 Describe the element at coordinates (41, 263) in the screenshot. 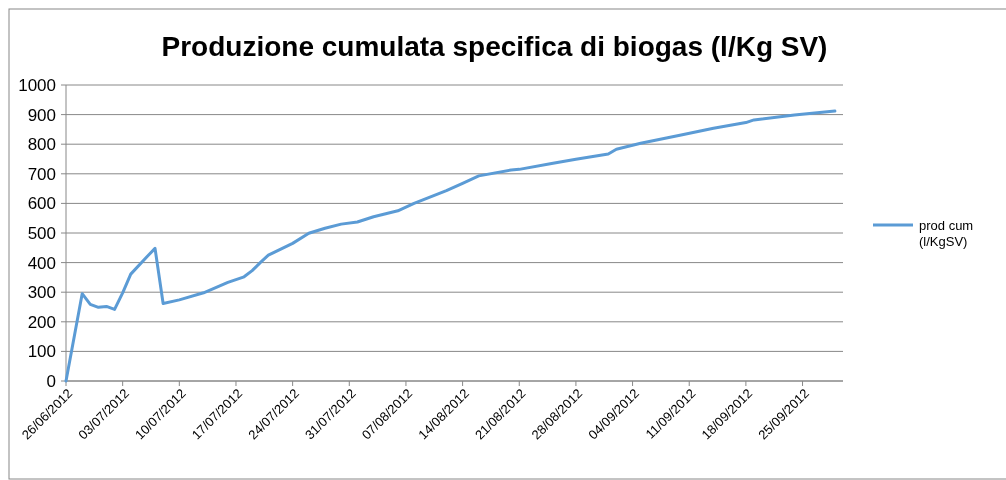

I see `y-tick-label: 400` at that location.